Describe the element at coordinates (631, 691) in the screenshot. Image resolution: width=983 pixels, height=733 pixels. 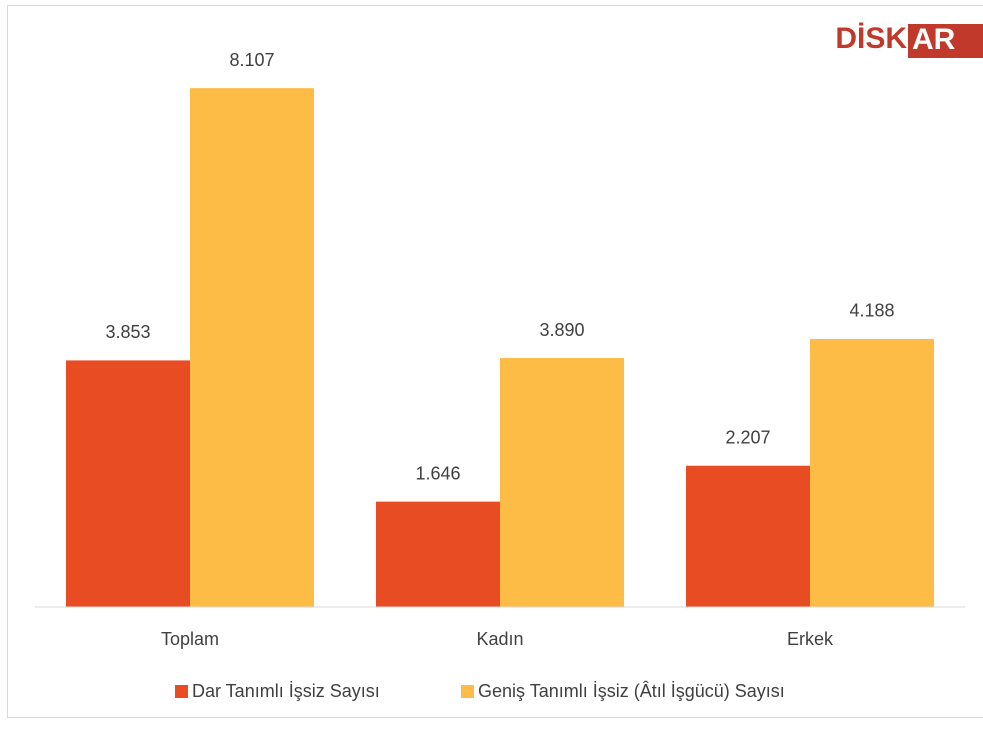
I see `legend-label: Geniş Tanımlı İşsiz (Âtıl İşgücü) Sayısı` at that location.